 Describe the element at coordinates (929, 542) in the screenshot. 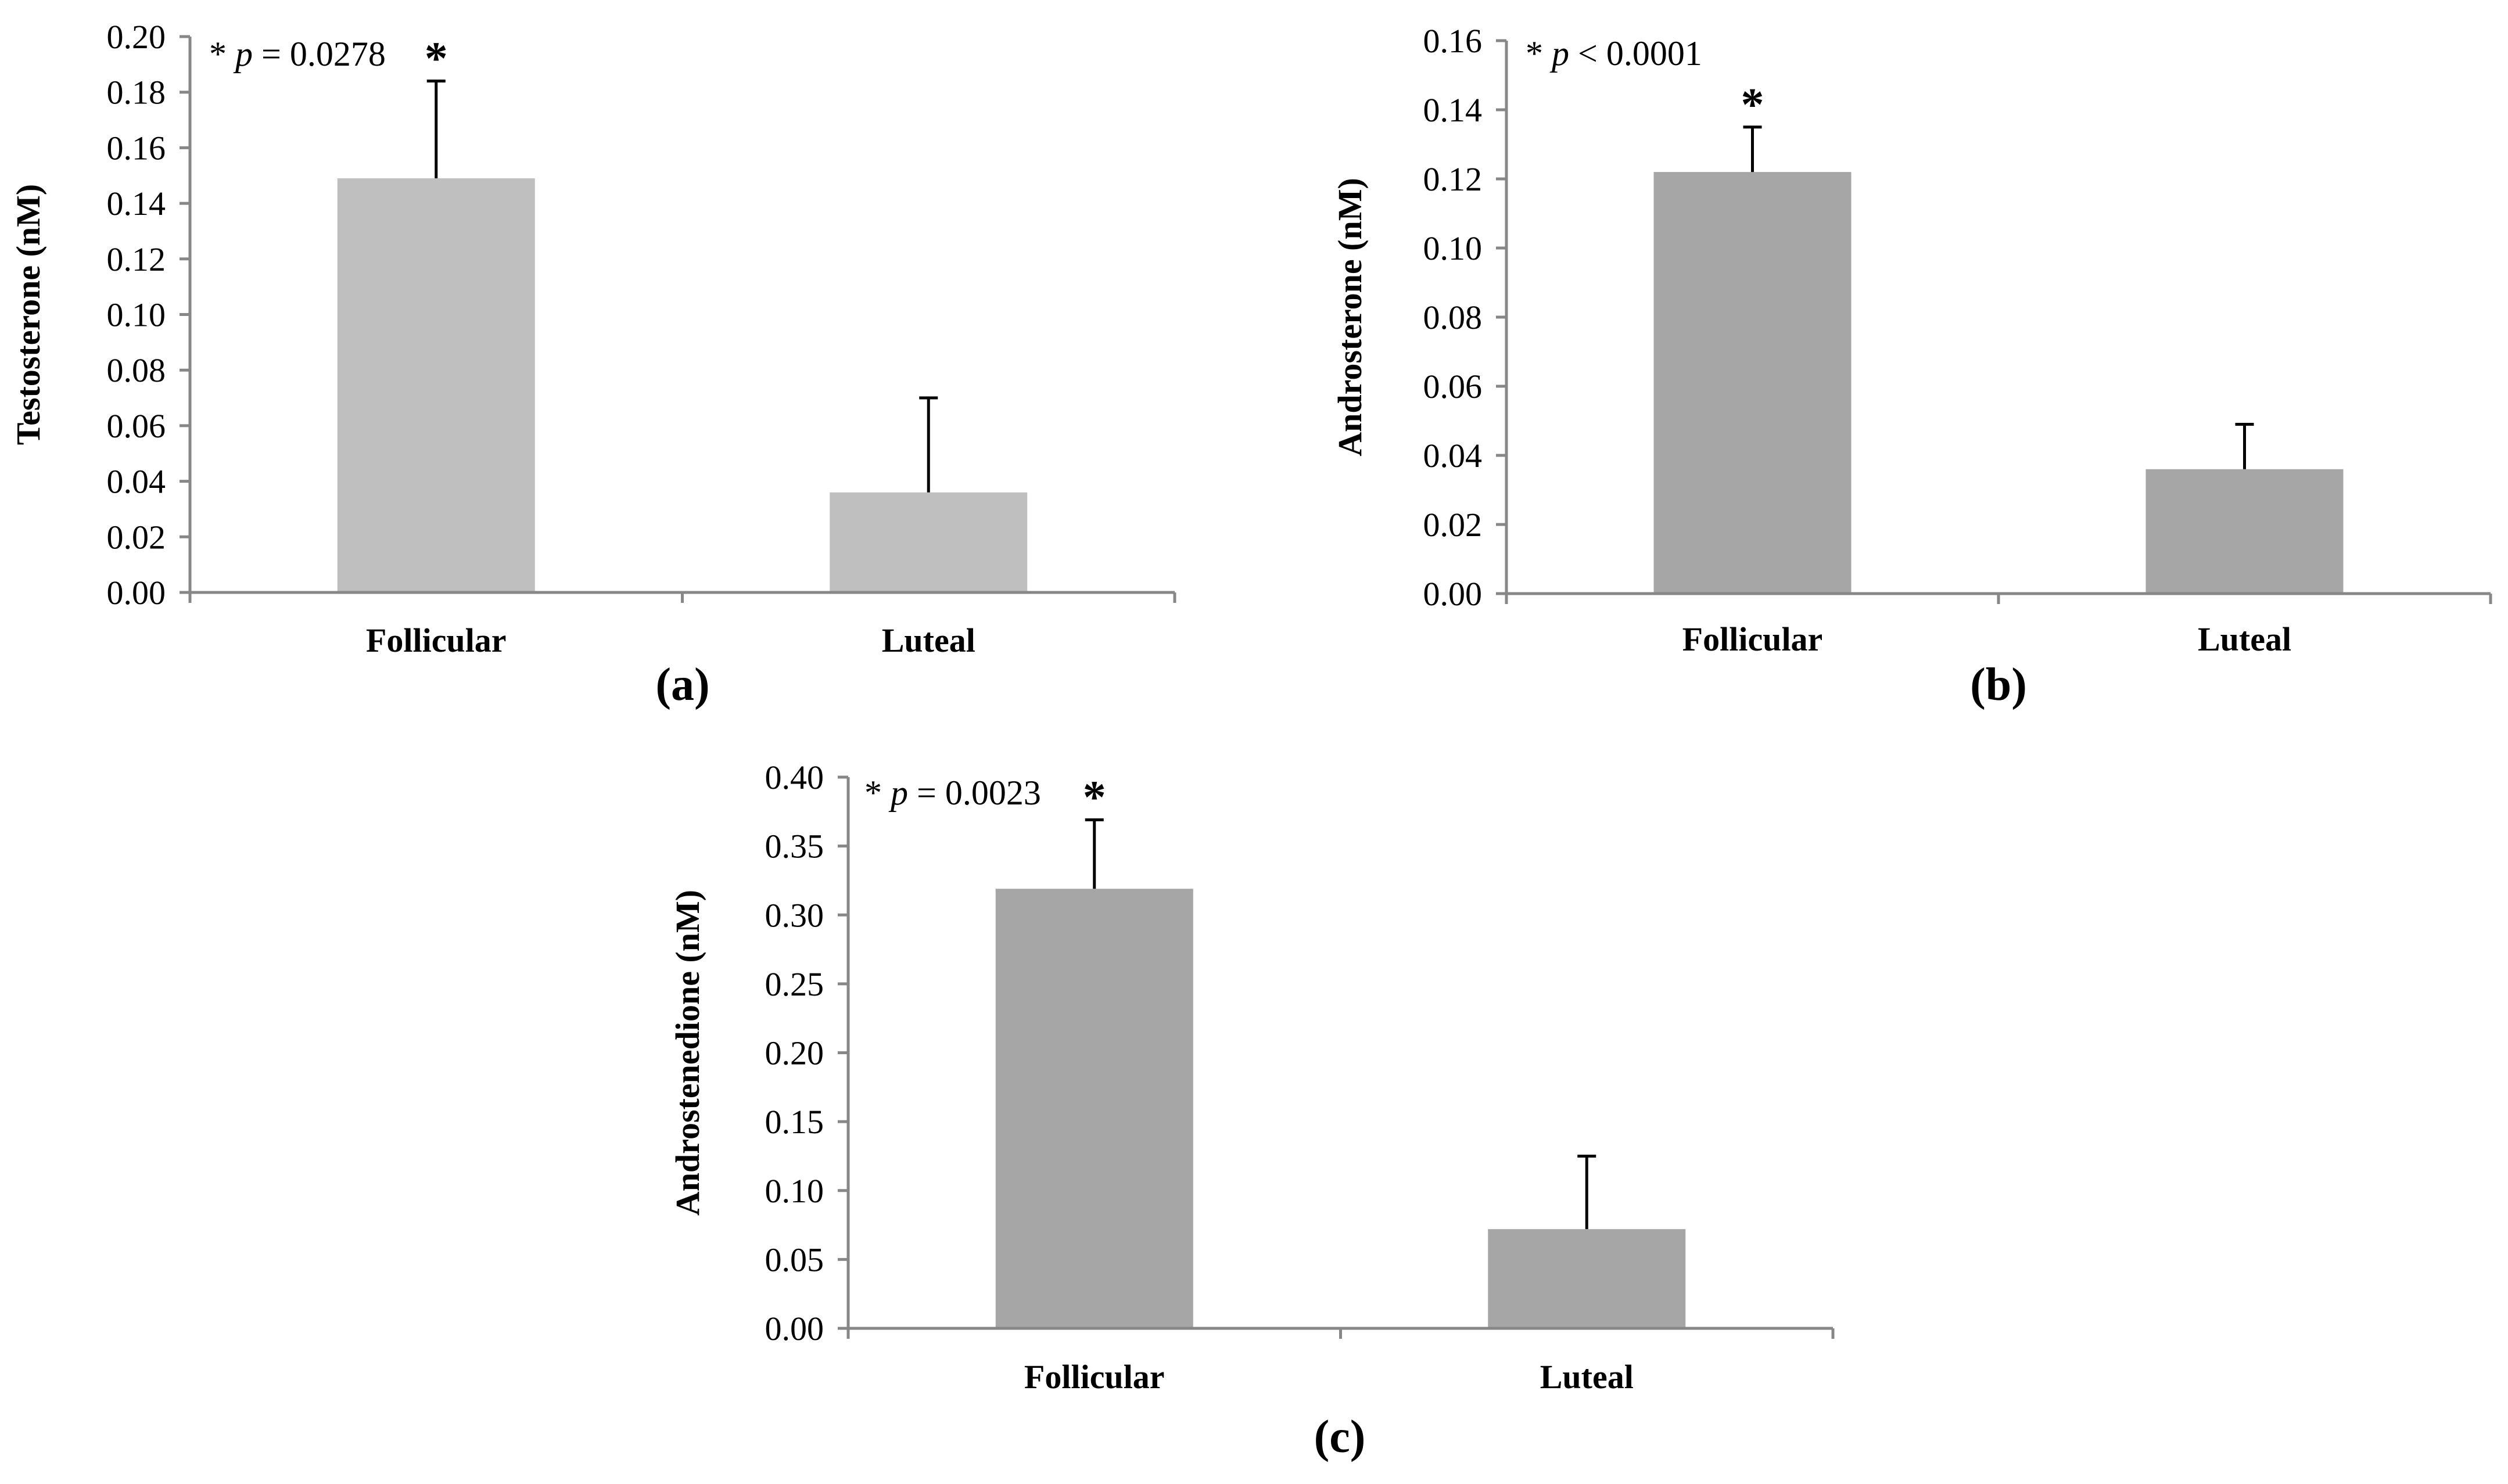

I see `panel-a-bar-luteal` at that location.